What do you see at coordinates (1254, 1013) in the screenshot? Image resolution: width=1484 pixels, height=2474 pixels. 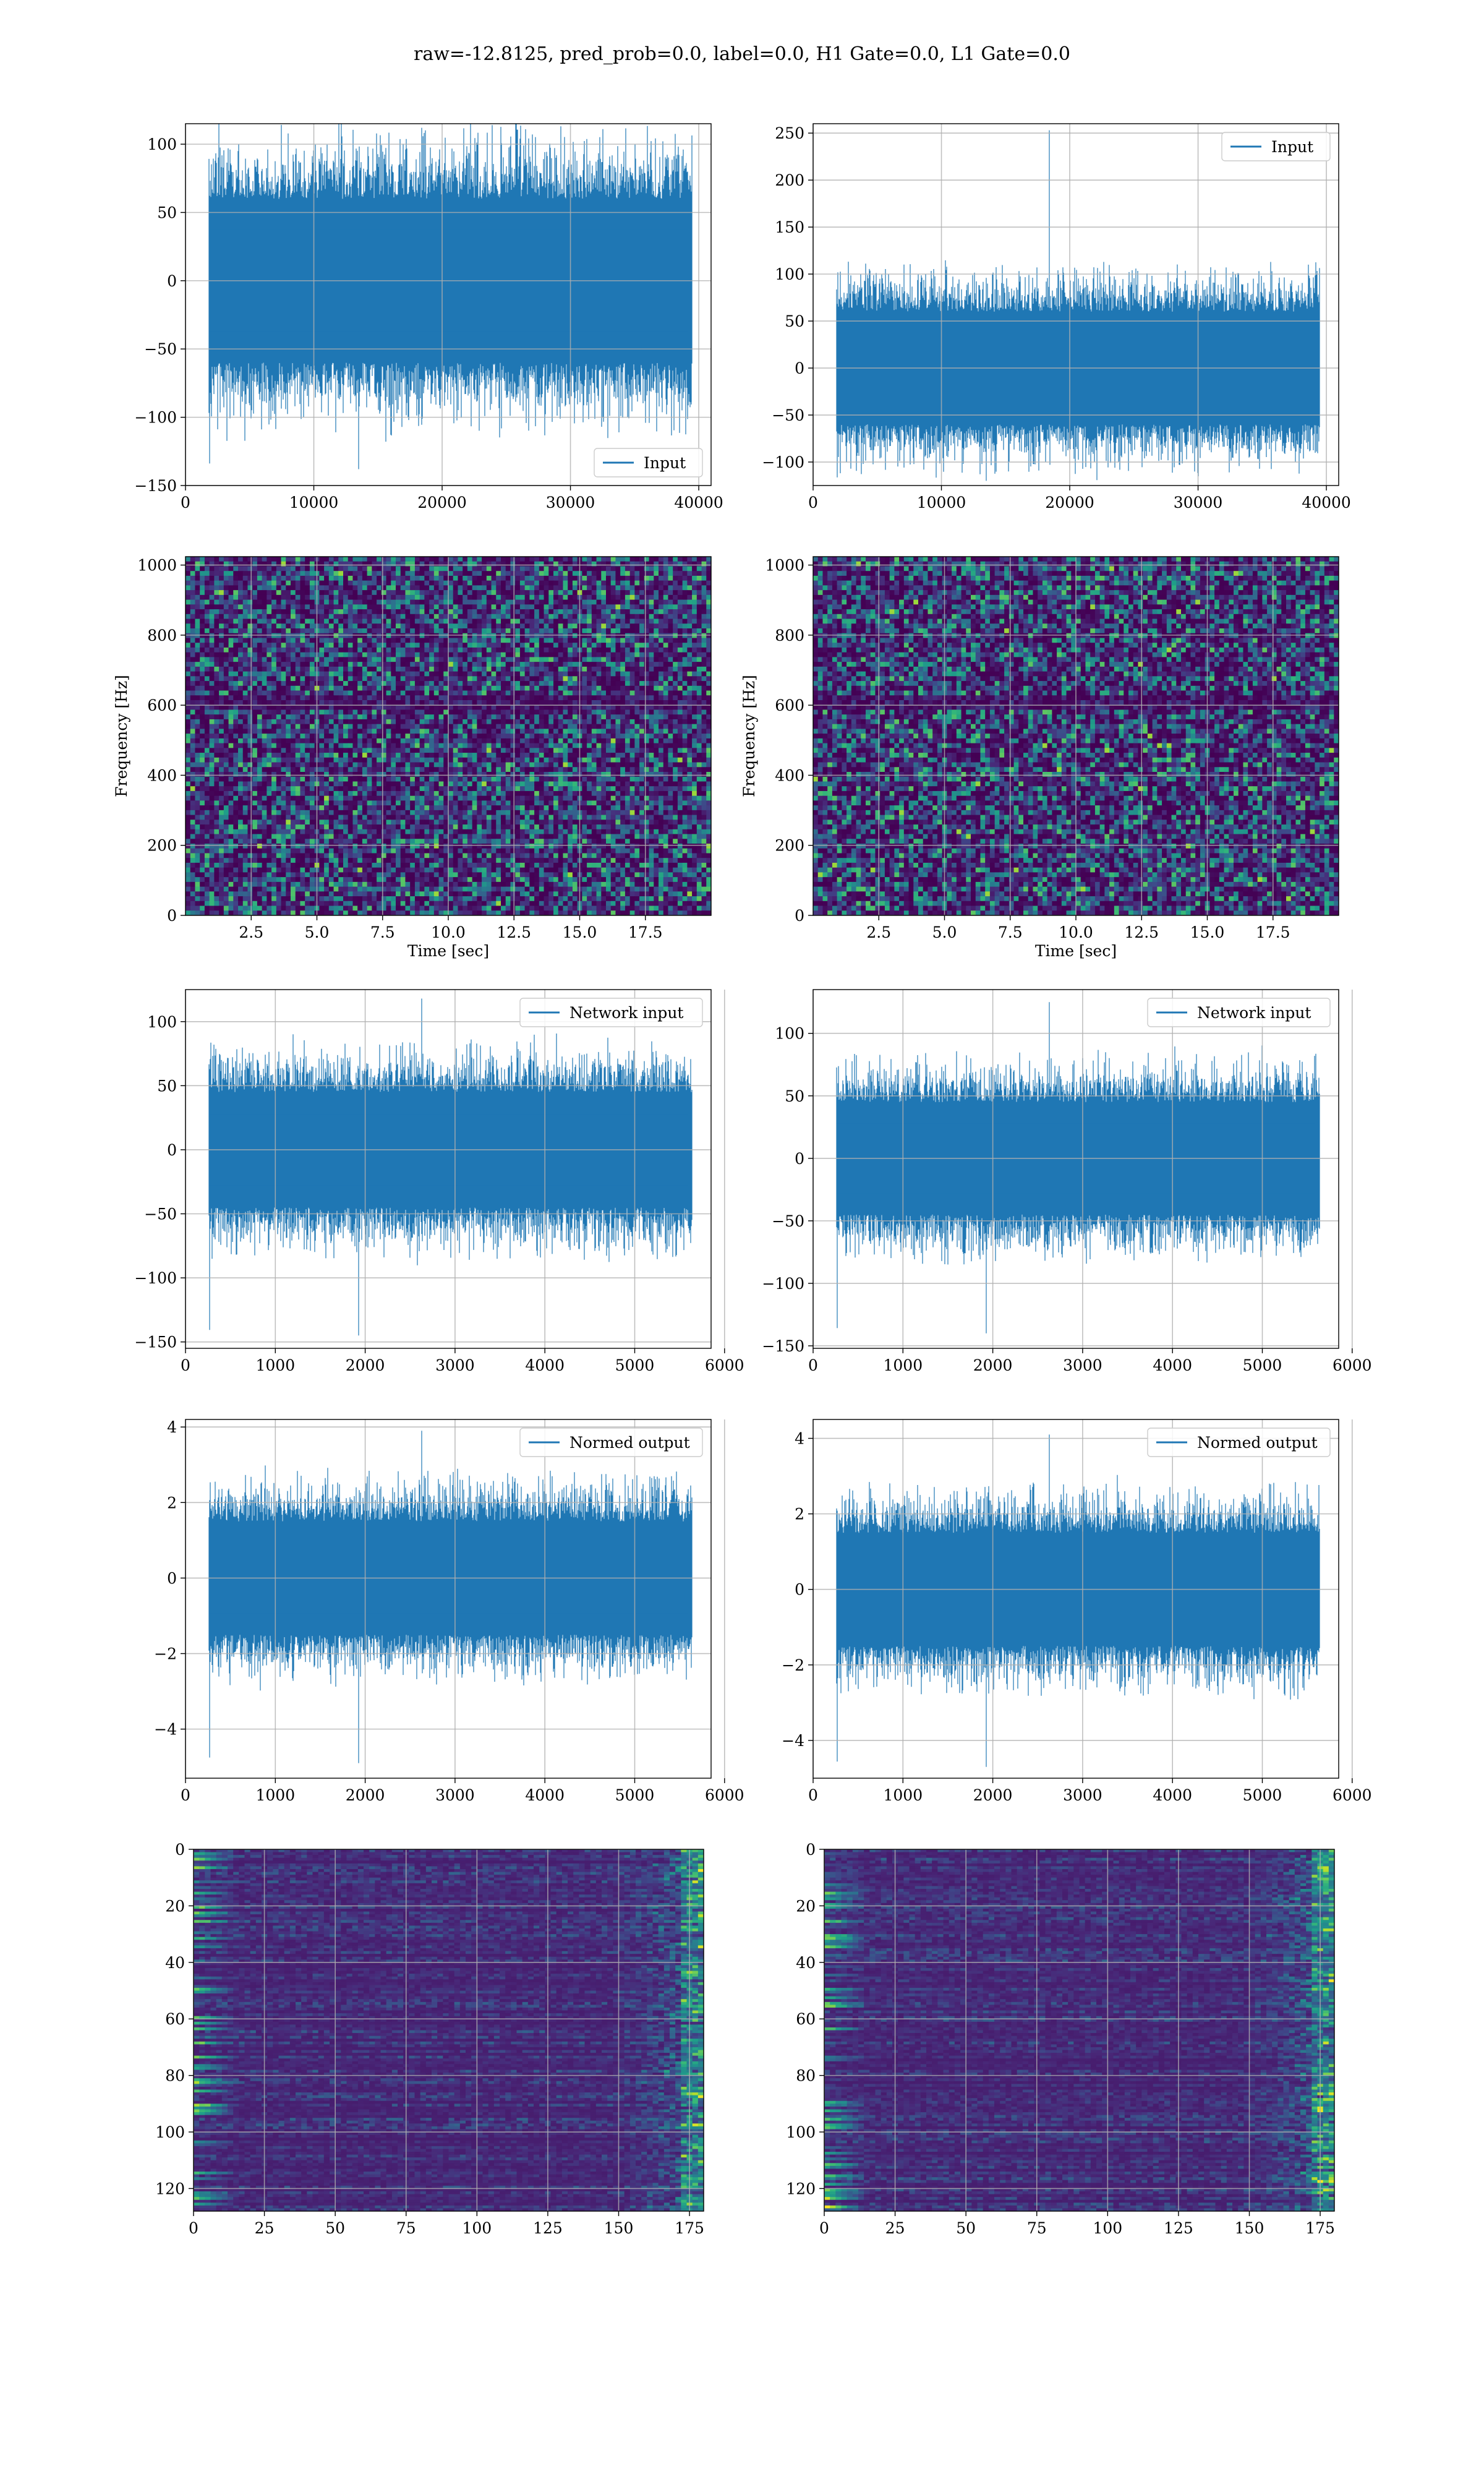 I see `legend-label: Network input` at bounding box center [1254, 1013].